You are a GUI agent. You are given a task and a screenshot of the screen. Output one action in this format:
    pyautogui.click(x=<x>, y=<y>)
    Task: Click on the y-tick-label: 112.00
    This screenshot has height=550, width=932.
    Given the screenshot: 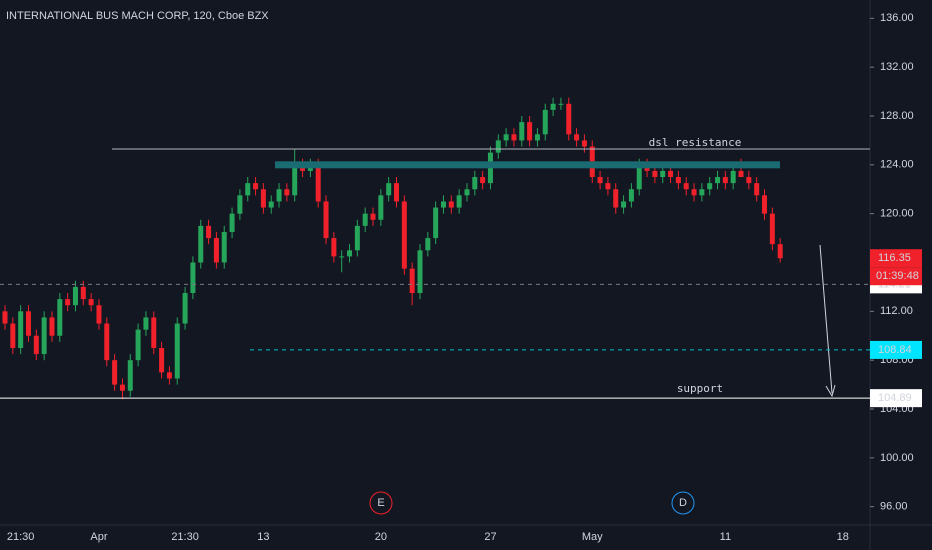 What is the action you would take?
    pyautogui.click(x=896, y=311)
    